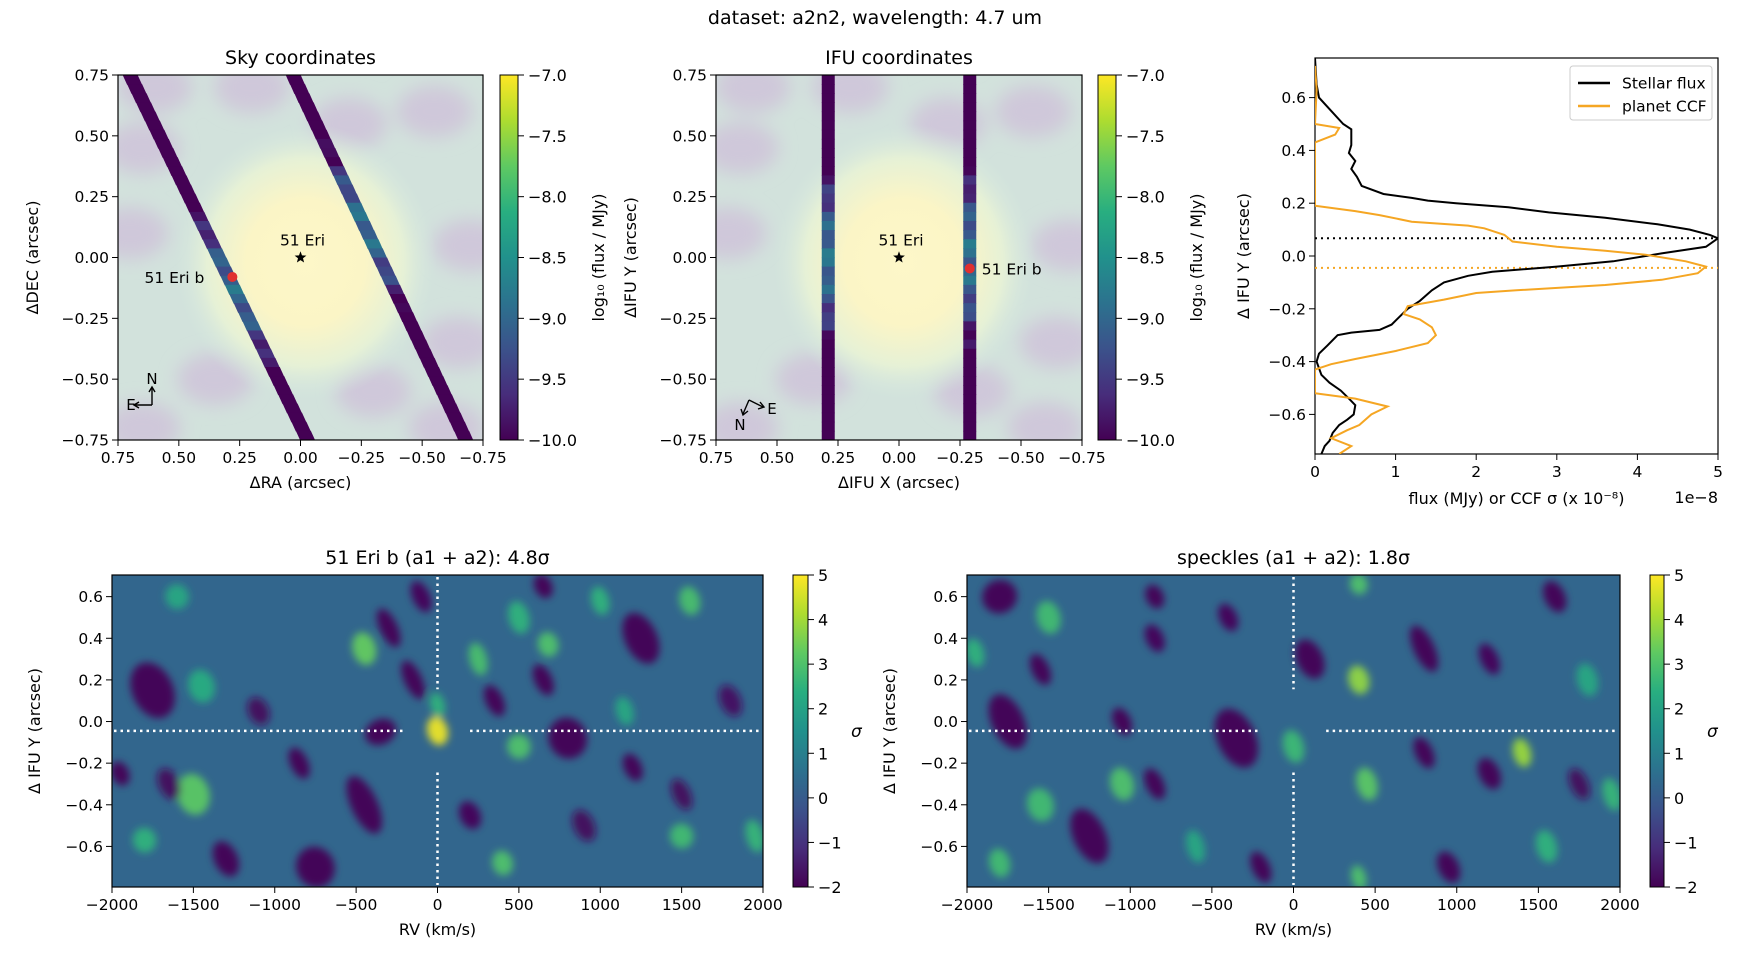 The width and height of the screenshot is (1750, 962). I want to click on y-tick-label: 0.6, so click(945, 597).